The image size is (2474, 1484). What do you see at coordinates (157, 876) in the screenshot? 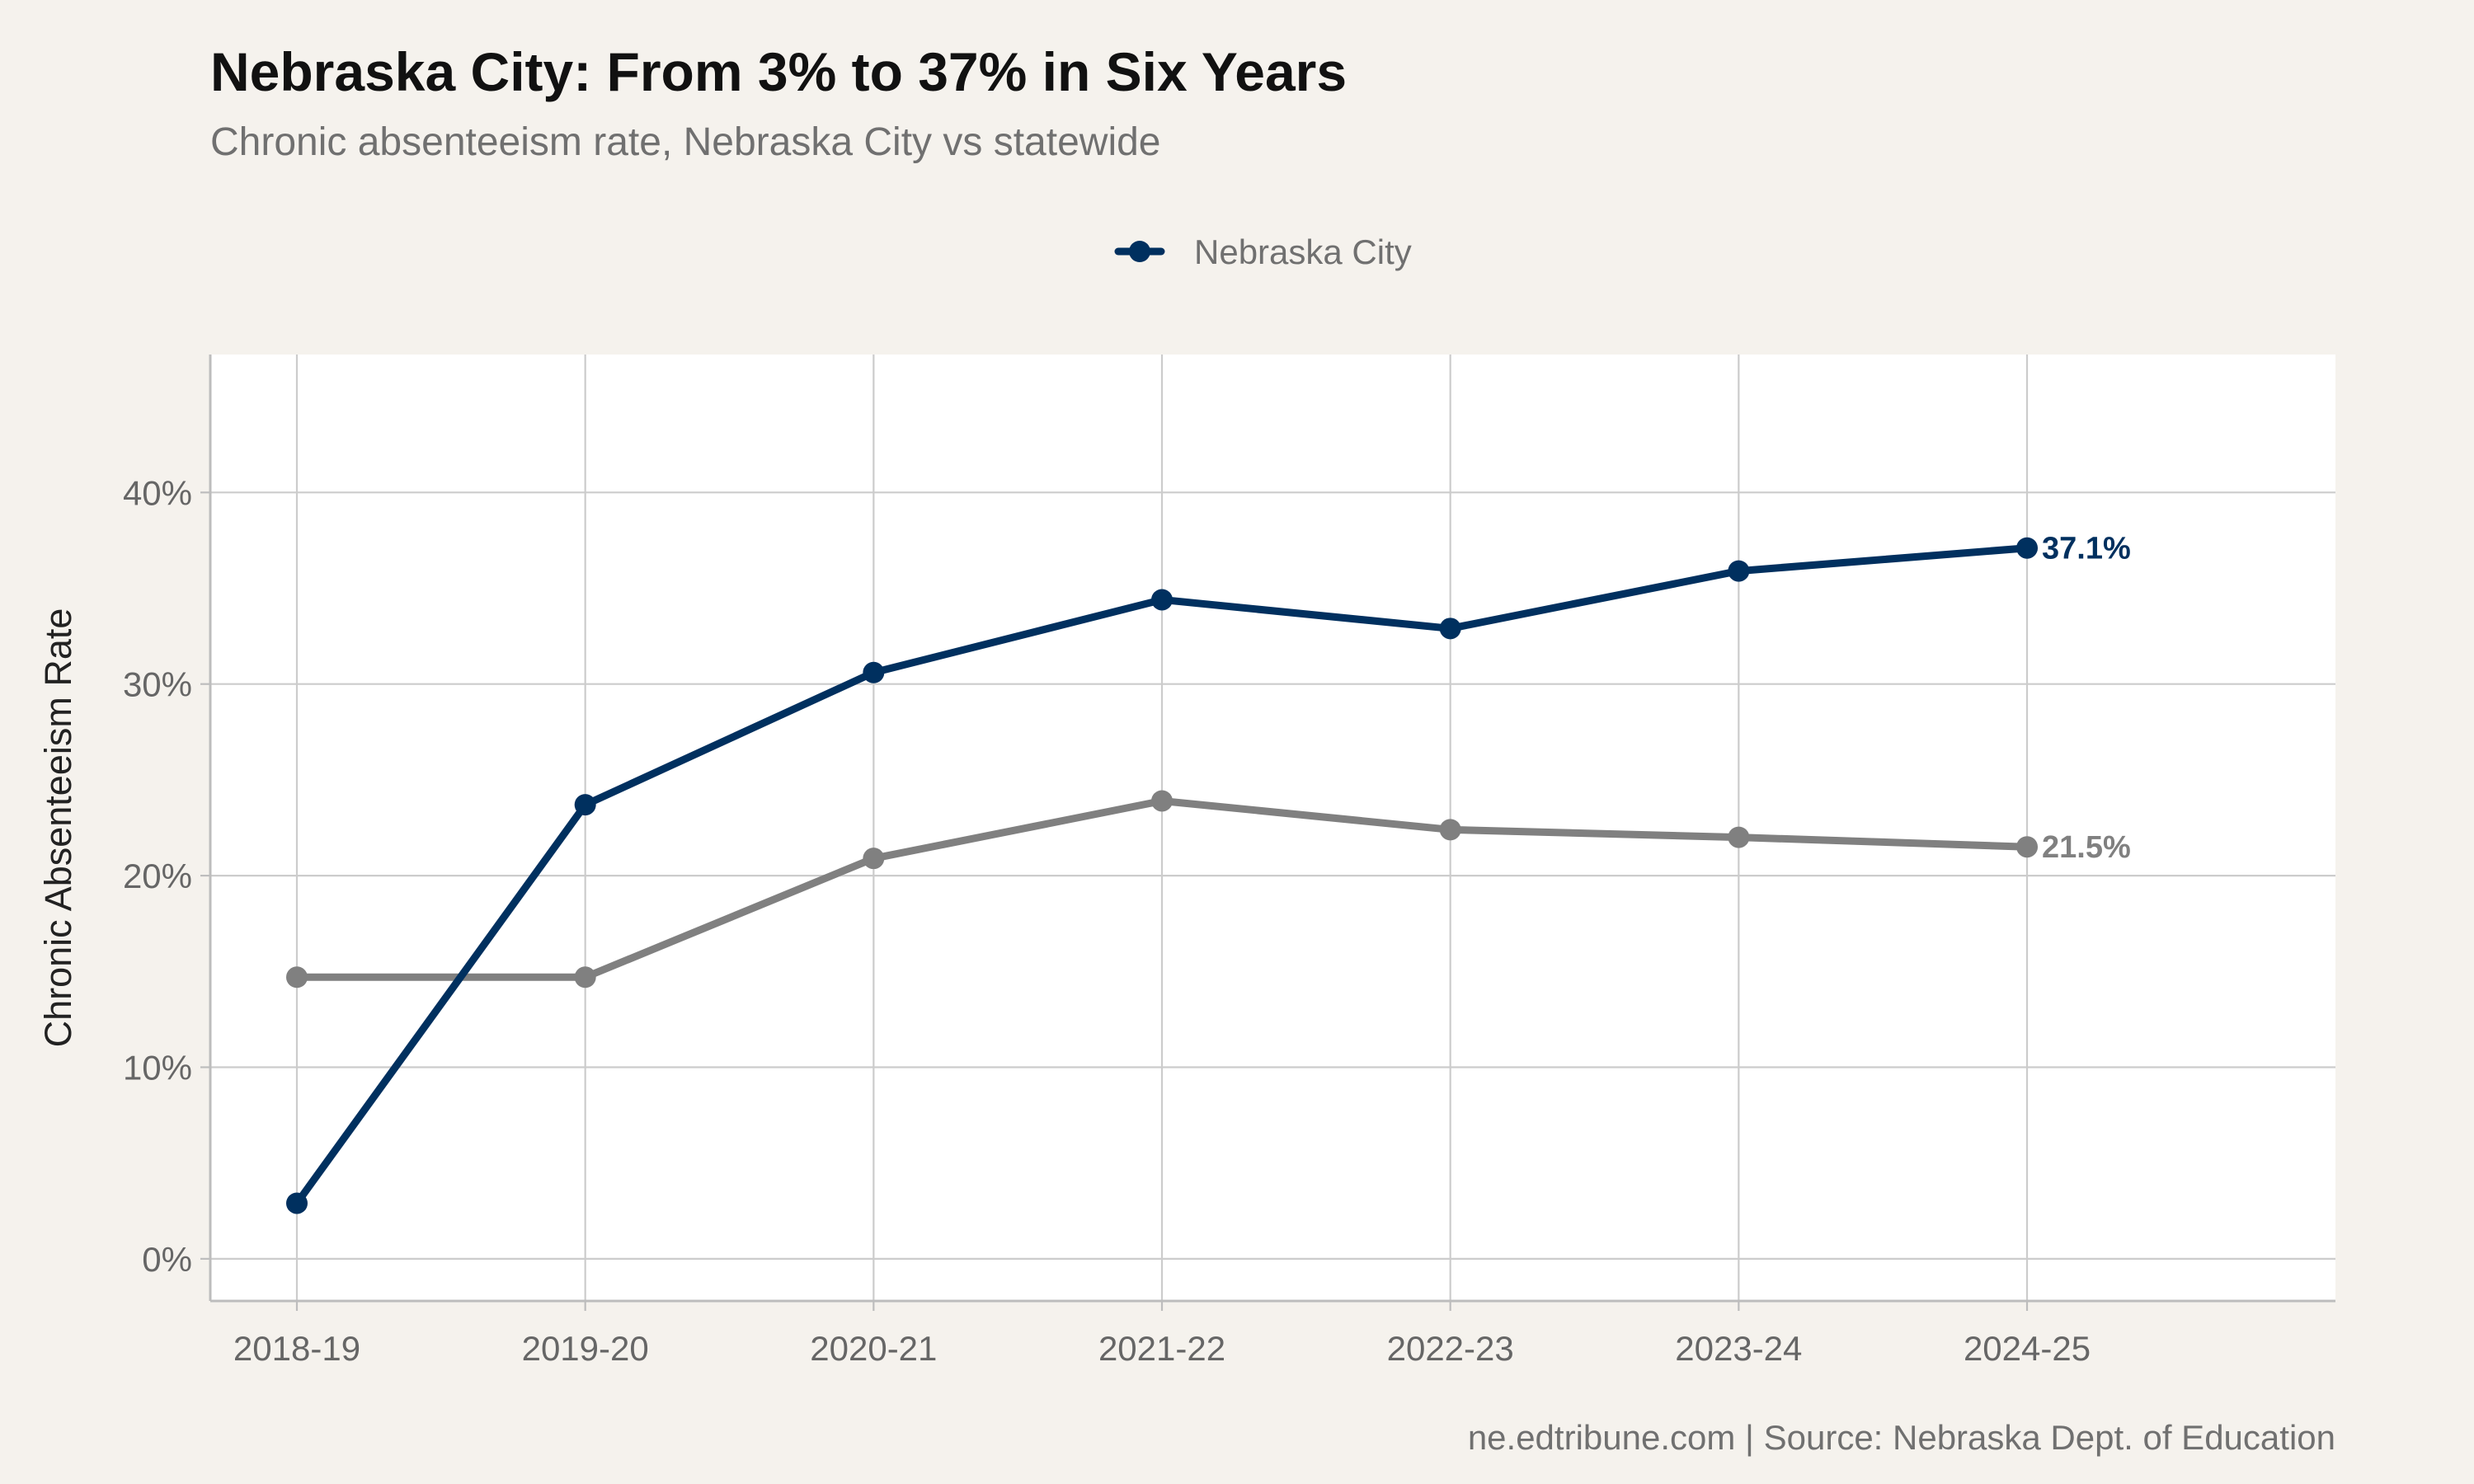
I see `y-tick-label: 20%` at bounding box center [157, 876].